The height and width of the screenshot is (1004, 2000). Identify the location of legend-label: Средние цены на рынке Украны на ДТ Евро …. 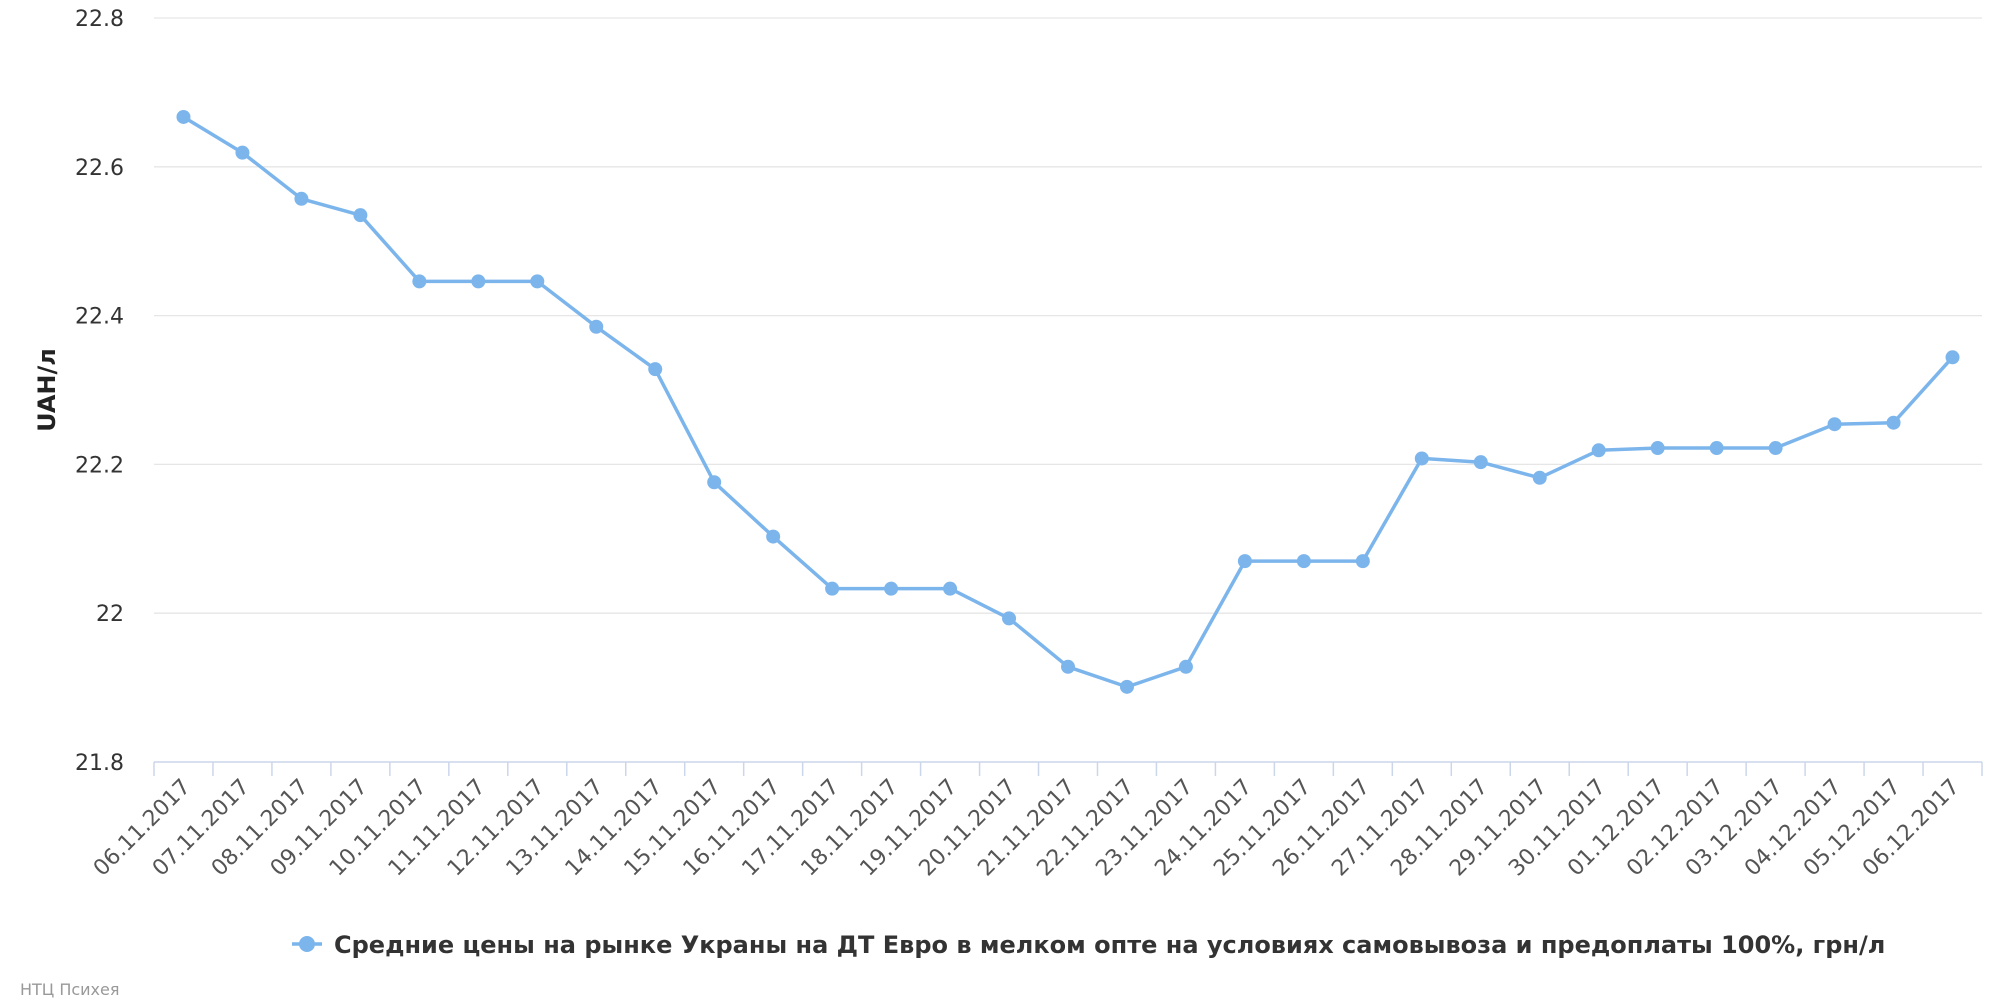
(1109, 945).